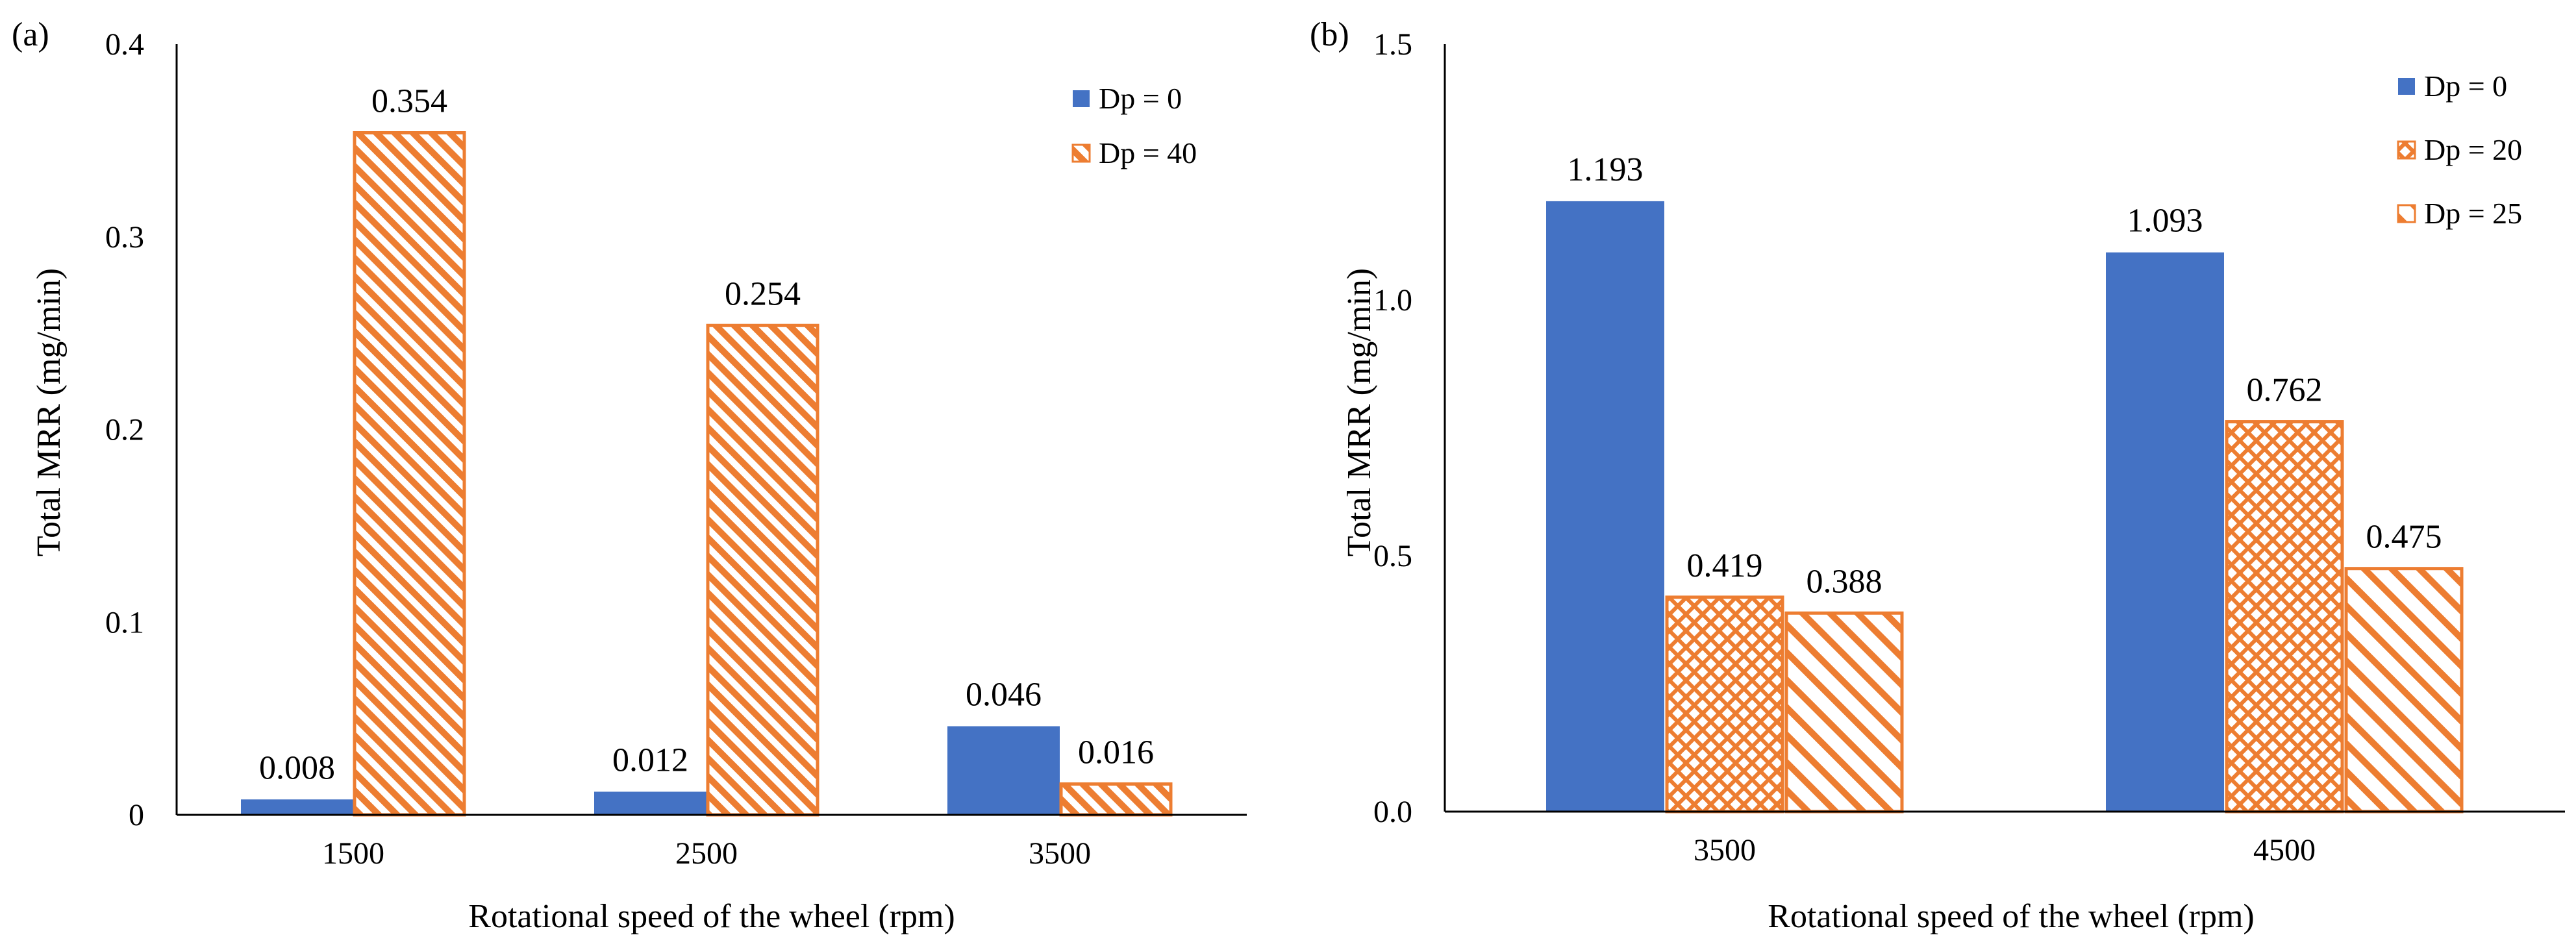 This screenshot has width=2576, height=946. I want to click on y-tick-label: 1.5, so click(1392, 44).